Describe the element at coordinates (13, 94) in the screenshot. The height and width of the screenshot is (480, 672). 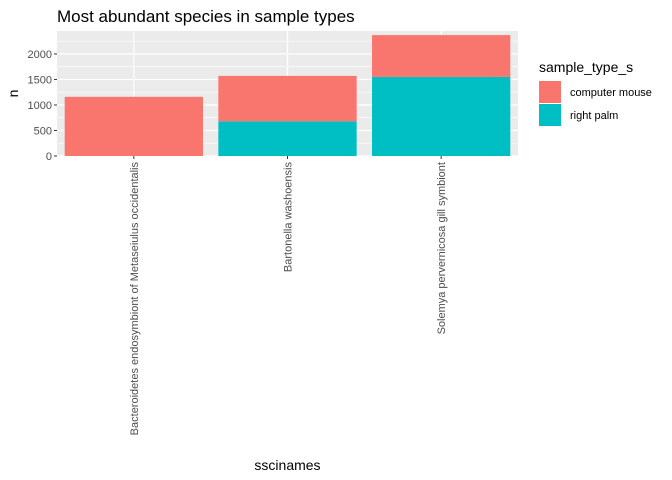
I see `y-axis-title: n` at that location.